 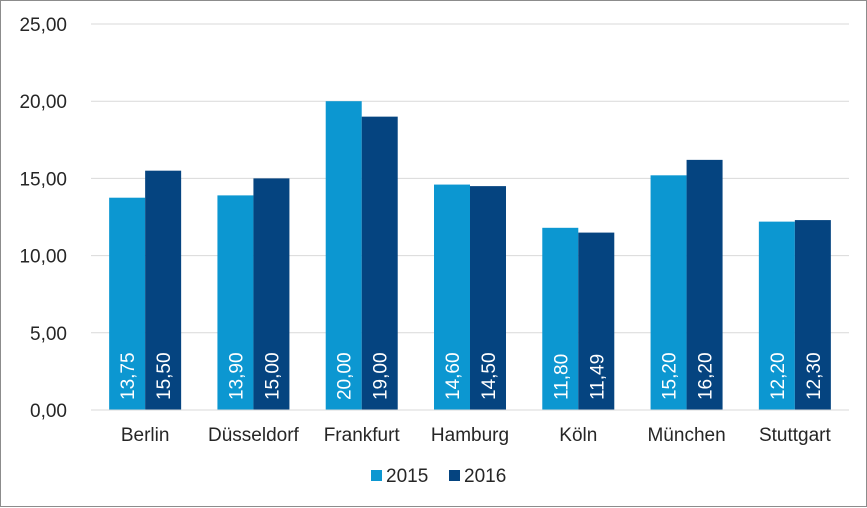 What do you see at coordinates (43, 257) in the screenshot?
I see `y-tick-label: 10,00` at bounding box center [43, 257].